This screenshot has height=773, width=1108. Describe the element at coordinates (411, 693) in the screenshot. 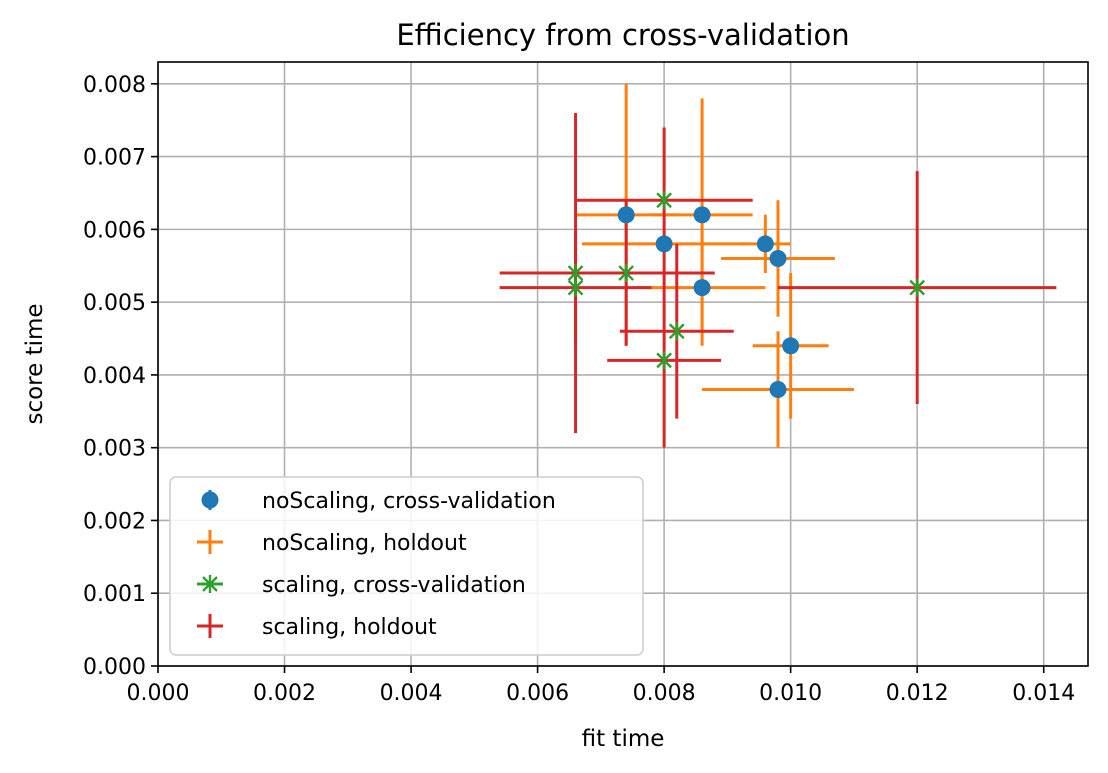

I see `x-tick-label: 0.004` at that location.